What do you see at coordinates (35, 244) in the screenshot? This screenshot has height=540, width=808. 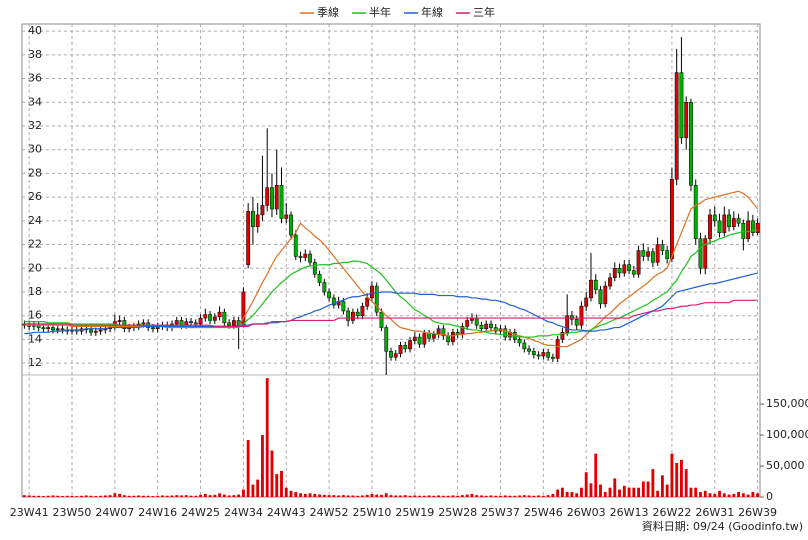 I see `y-tick-label: 22` at bounding box center [35, 244].